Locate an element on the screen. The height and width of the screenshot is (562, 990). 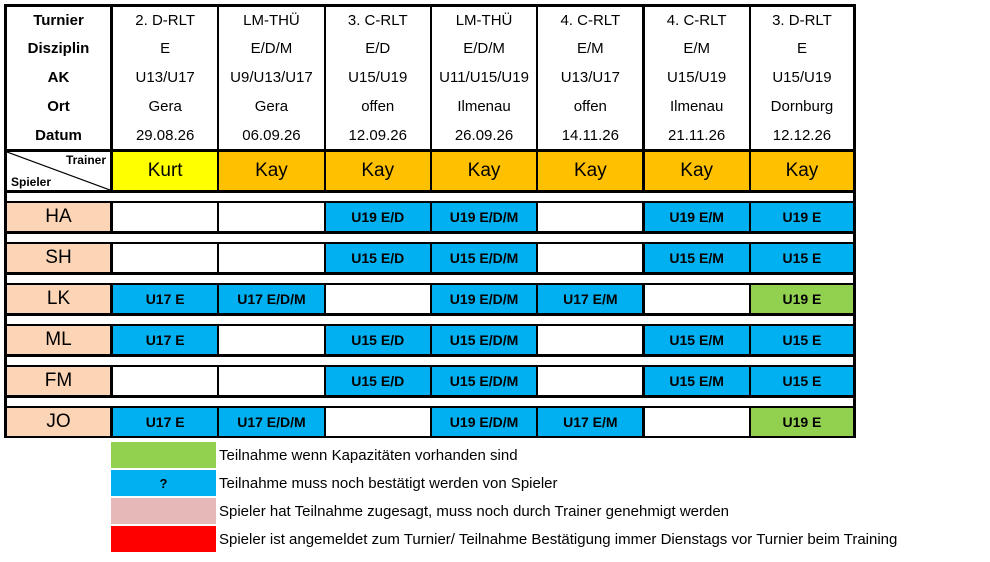
player-name: ML is located at coordinates (58, 340).